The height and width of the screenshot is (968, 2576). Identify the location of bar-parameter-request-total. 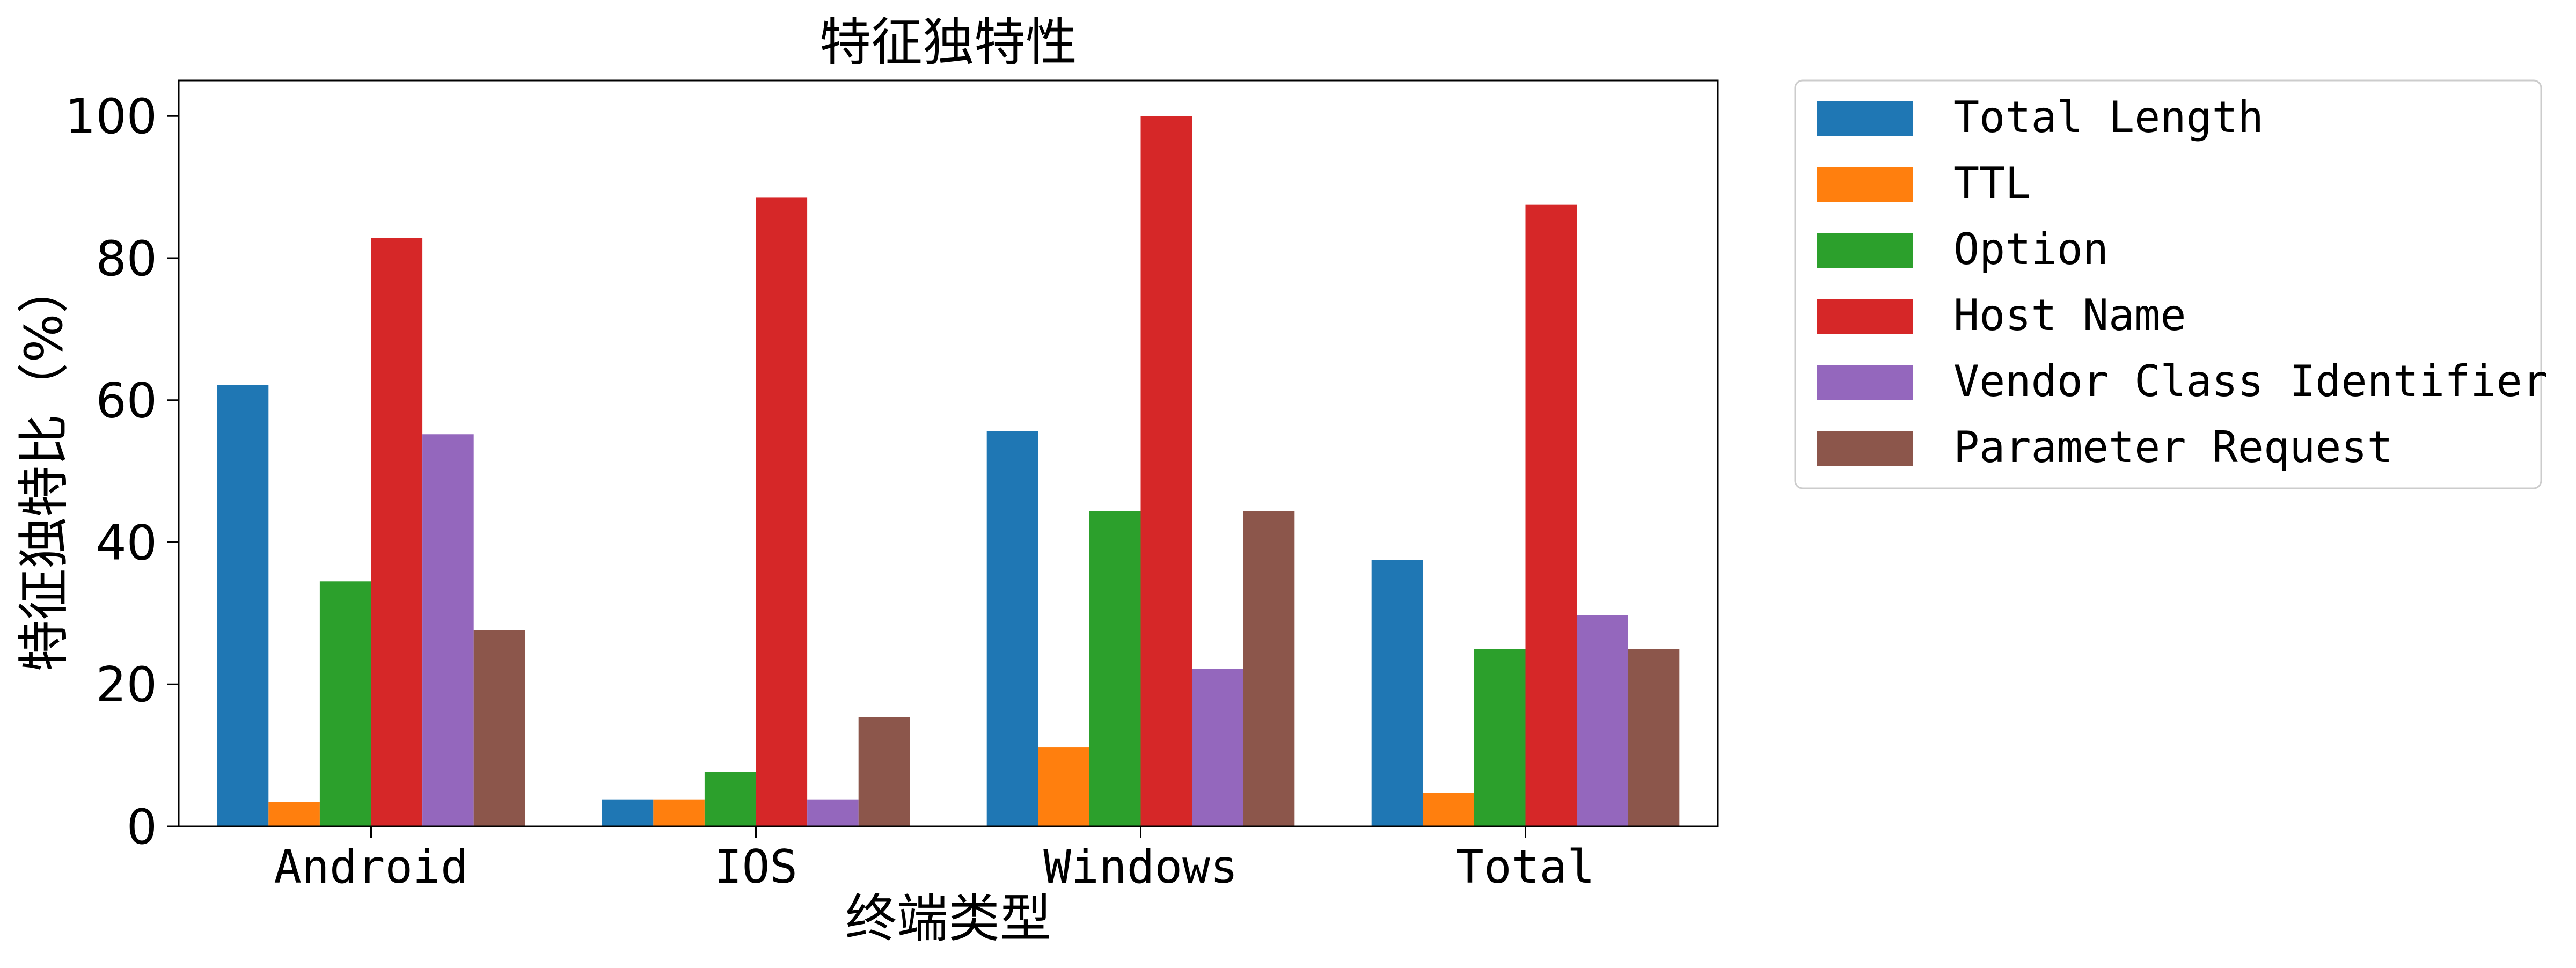
(1654, 737).